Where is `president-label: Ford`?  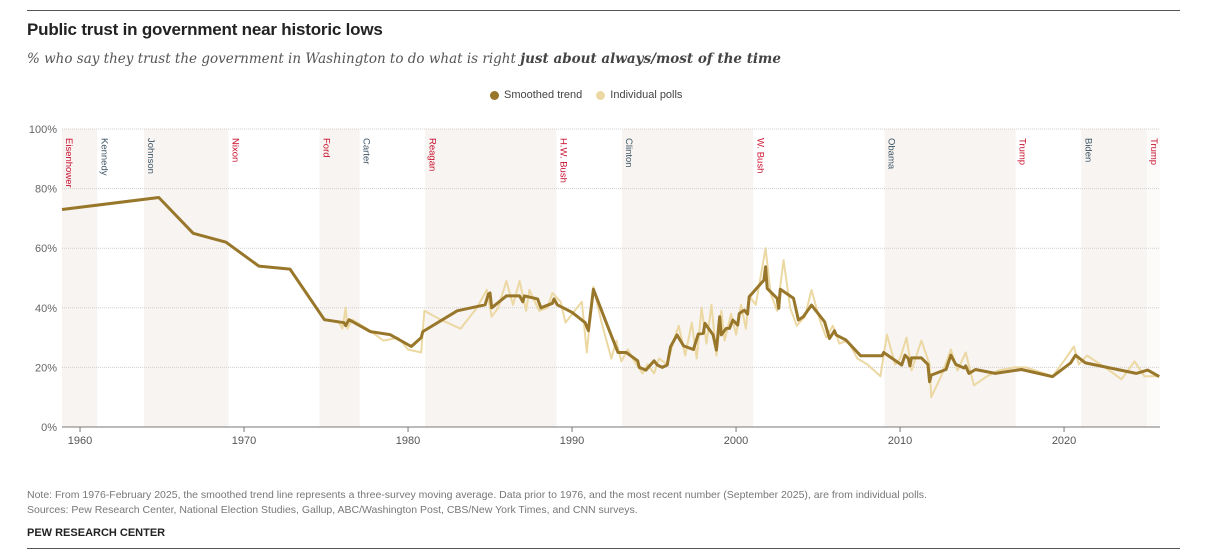
president-label: Ford is located at coordinates (325, 148).